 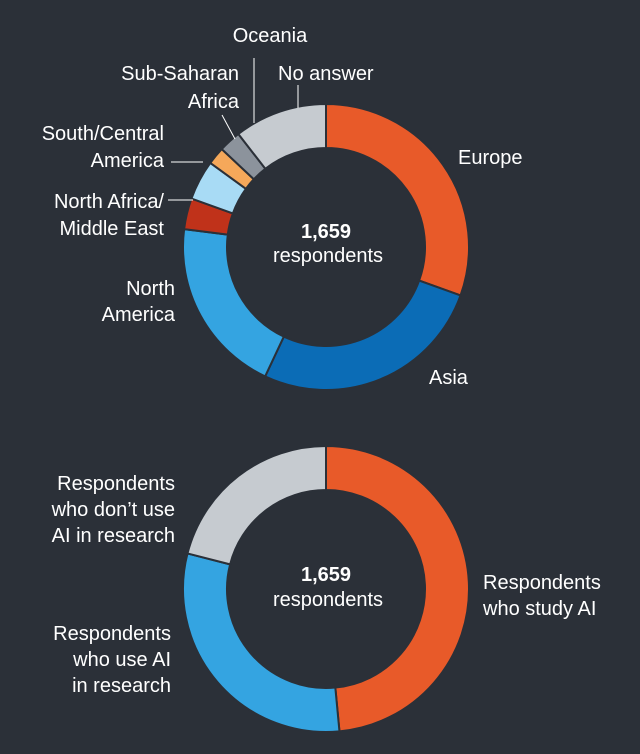 What do you see at coordinates (326, 74) in the screenshot?
I see `slice-label-no-answer: No answer` at bounding box center [326, 74].